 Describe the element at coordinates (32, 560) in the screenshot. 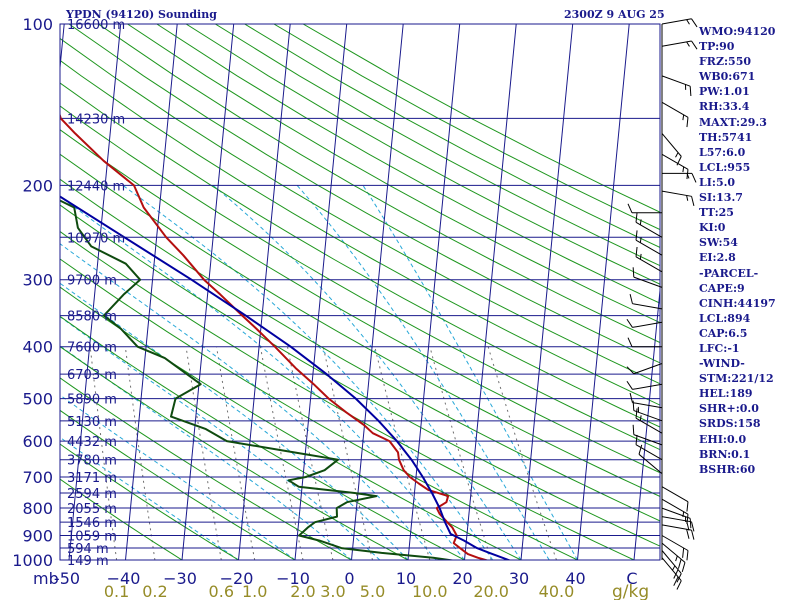

I see `pressure-tick-label: 1000` at that location.